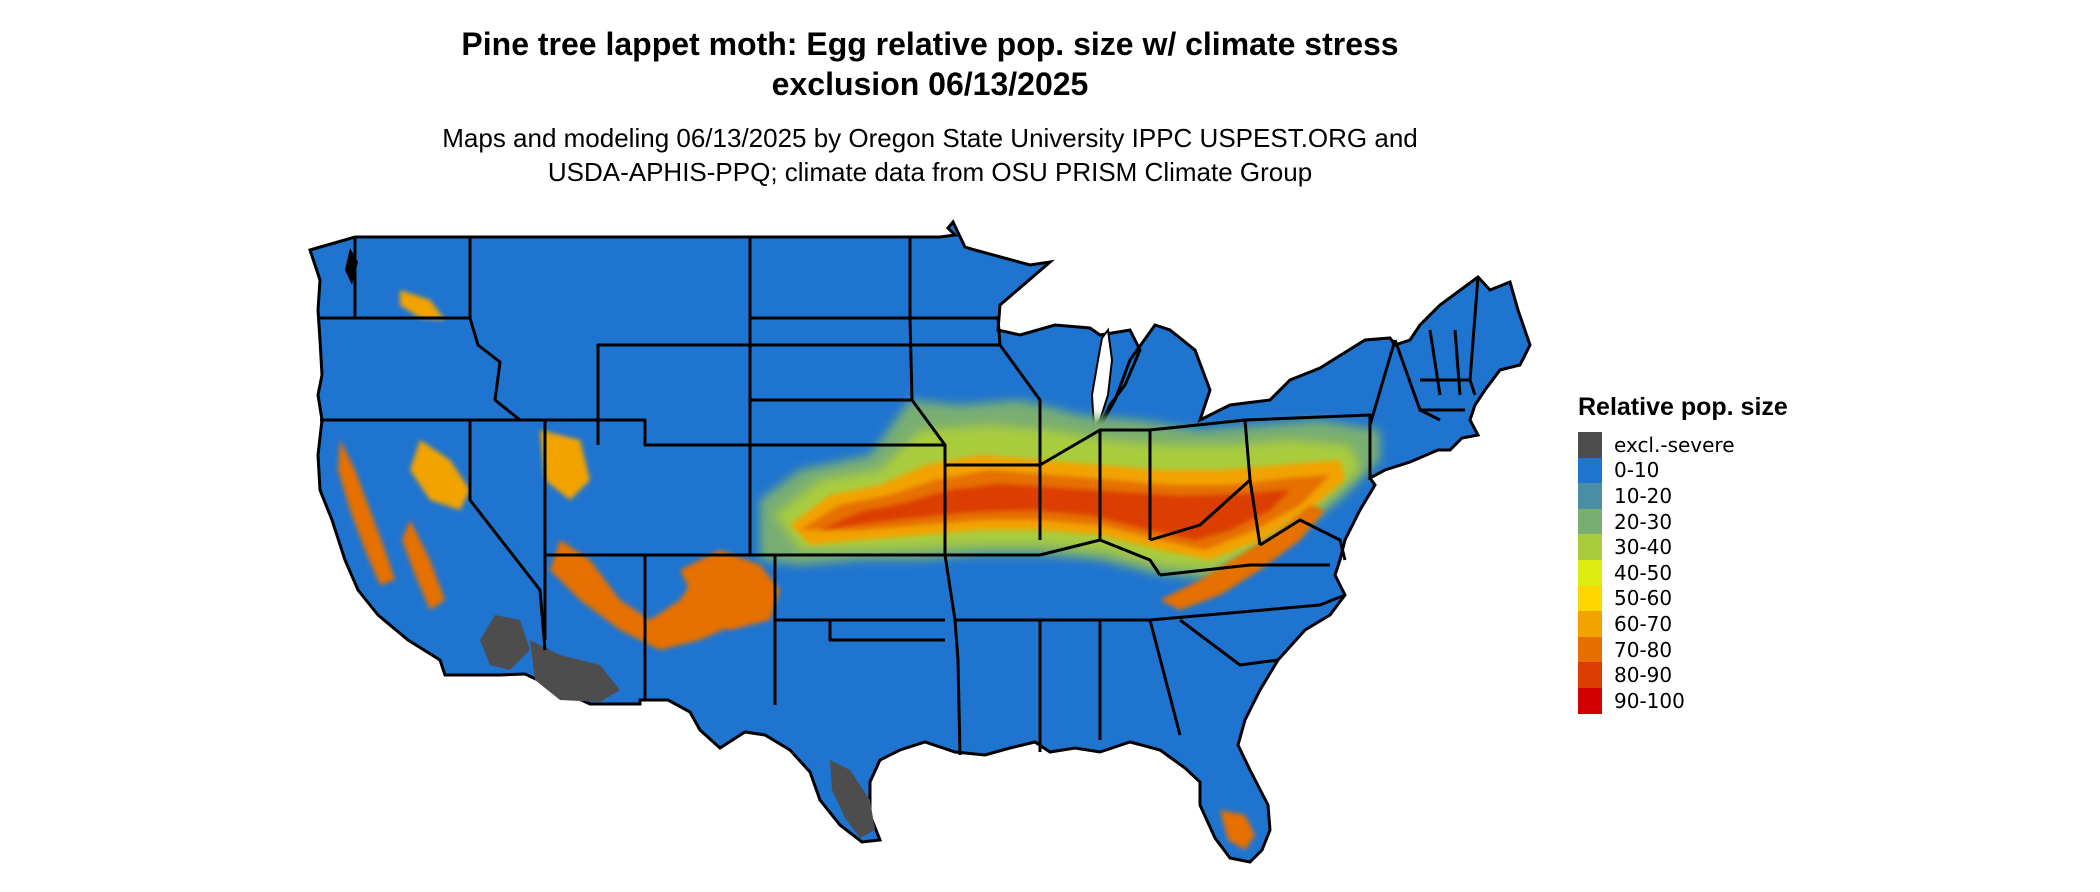  Describe the element at coordinates (1683, 675) in the screenshot. I see `legend-item: 80-90` at that location.